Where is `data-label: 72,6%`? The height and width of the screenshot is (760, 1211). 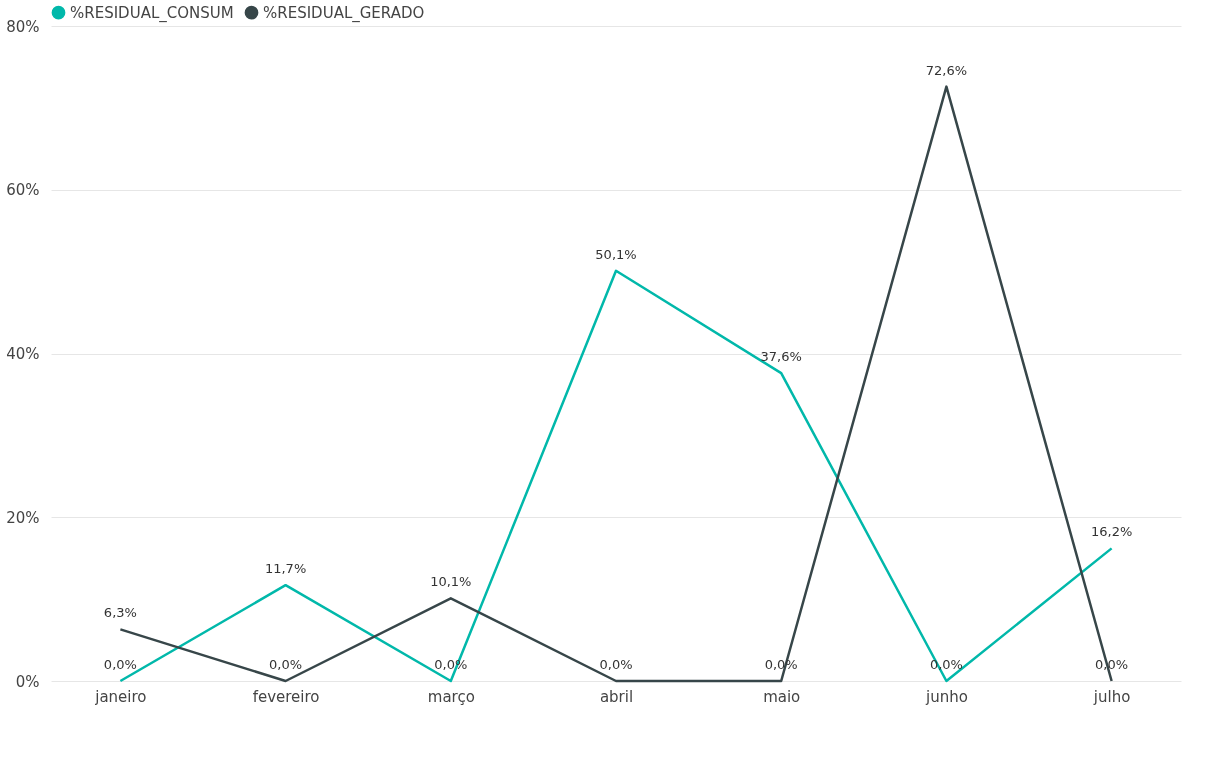 data-label: 72,6% is located at coordinates (946, 70).